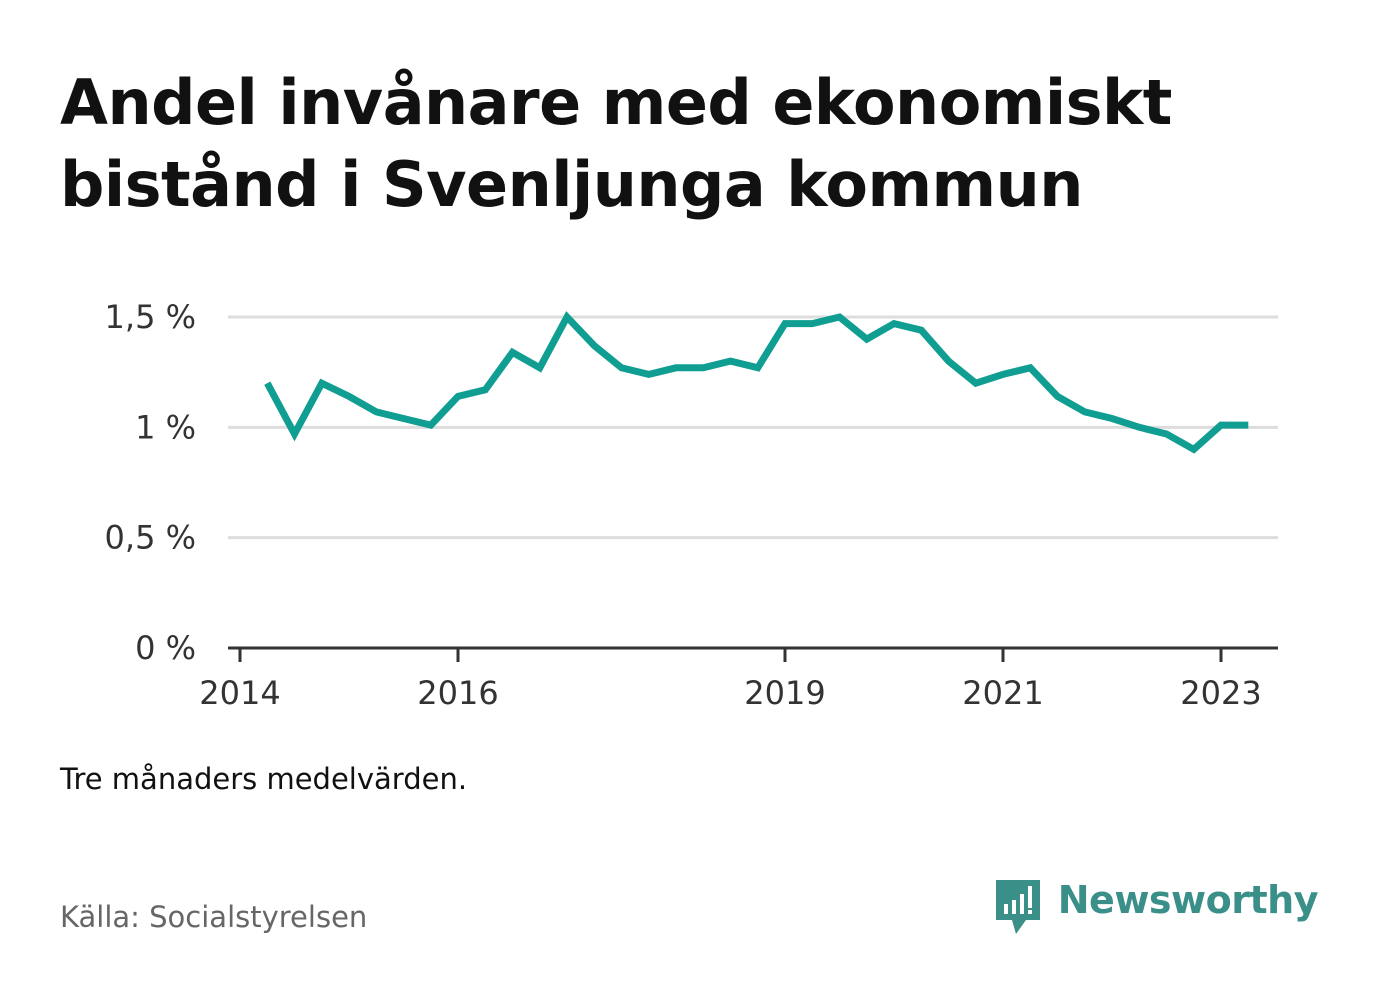  I want to click on x-tick-label: 2014, so click(239, 693).